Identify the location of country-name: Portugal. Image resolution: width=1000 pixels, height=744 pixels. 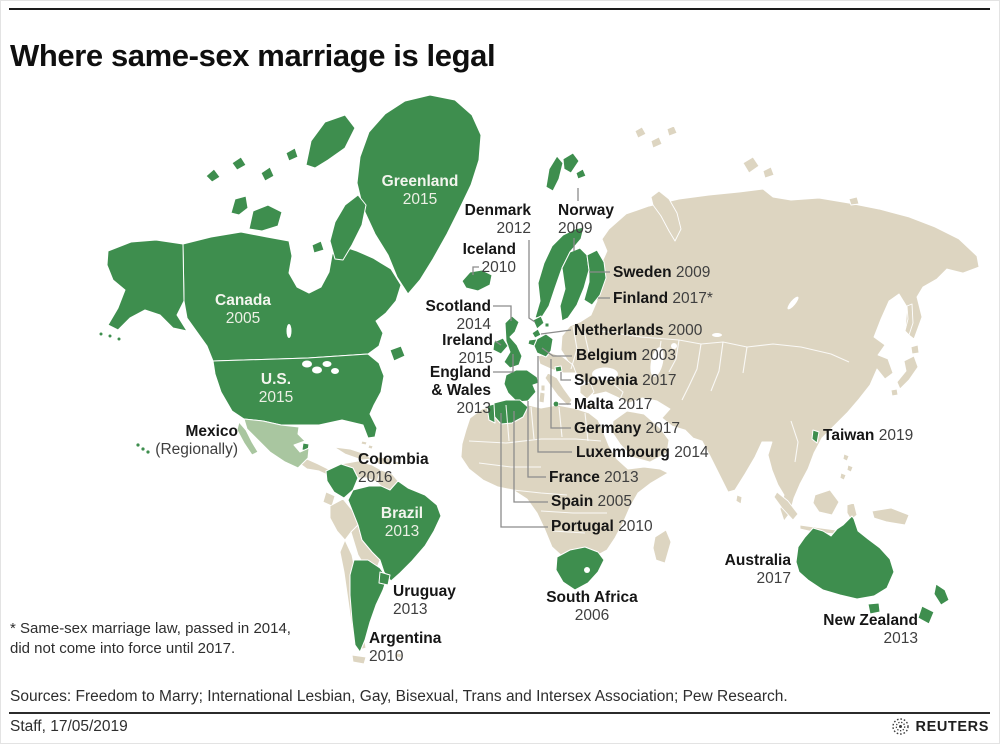
(582, 526).